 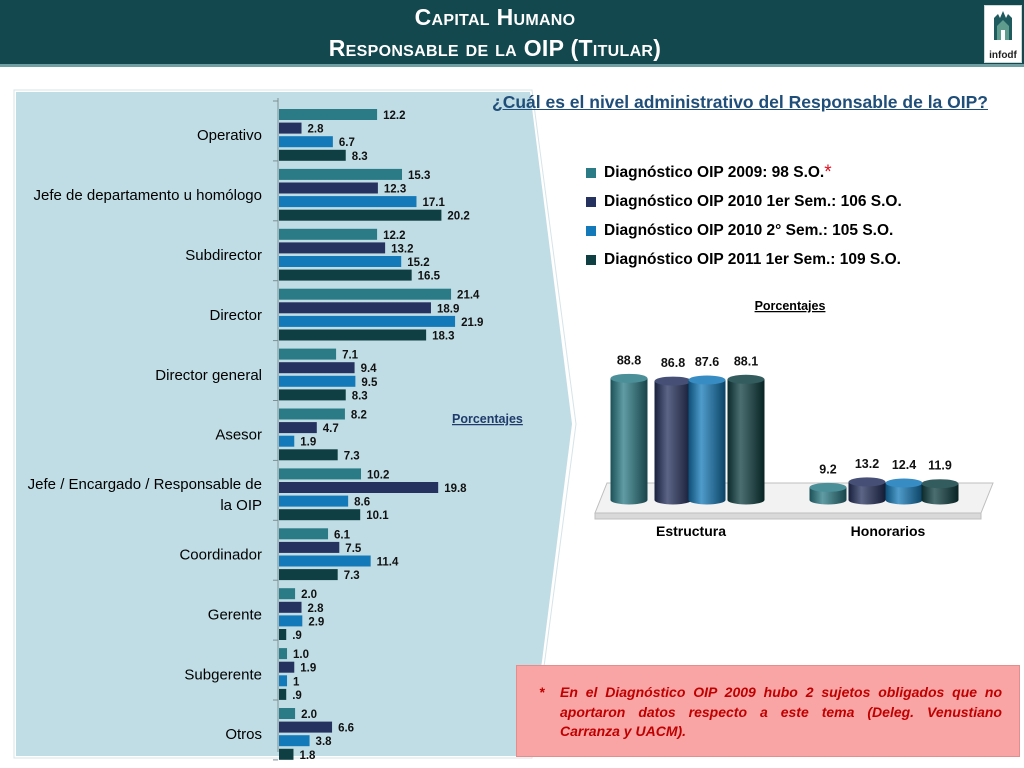 I want to click on data-label: 17.1, so click(x=433, y=203).